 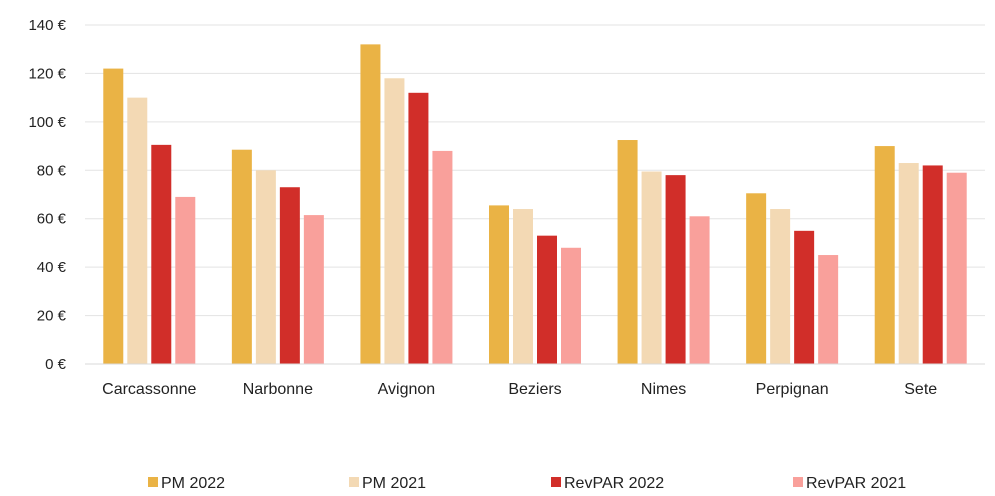 What do you see at coordinates (149, 389) in the screenshot?
I see `x-category-label: Carcassonne` at bounding box center [149, 389].